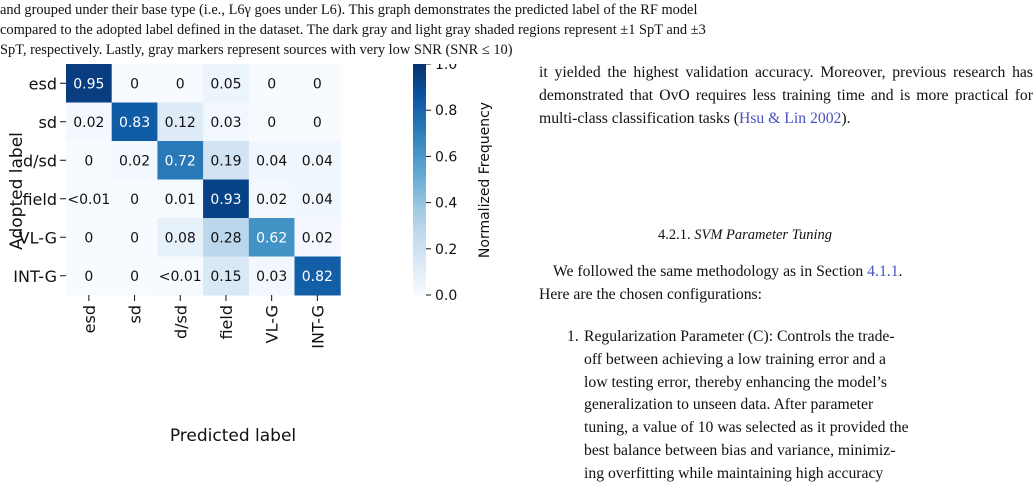 Image resolution: width=1035 pixels, height=486 pixels. Describe the element at coordinates (790, 118) in the screenshot. I see `citation-link: Hsu & Lin 2002` at that location.